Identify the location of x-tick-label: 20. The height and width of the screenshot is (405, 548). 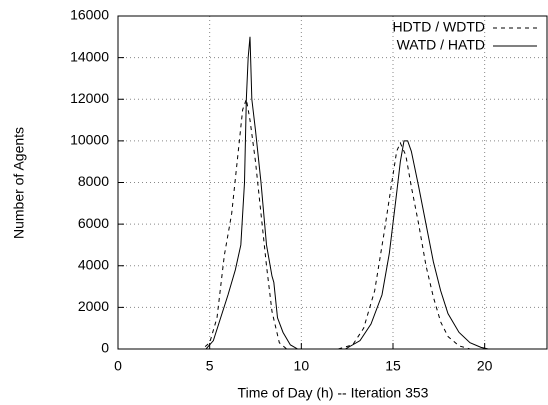
(485, 366).